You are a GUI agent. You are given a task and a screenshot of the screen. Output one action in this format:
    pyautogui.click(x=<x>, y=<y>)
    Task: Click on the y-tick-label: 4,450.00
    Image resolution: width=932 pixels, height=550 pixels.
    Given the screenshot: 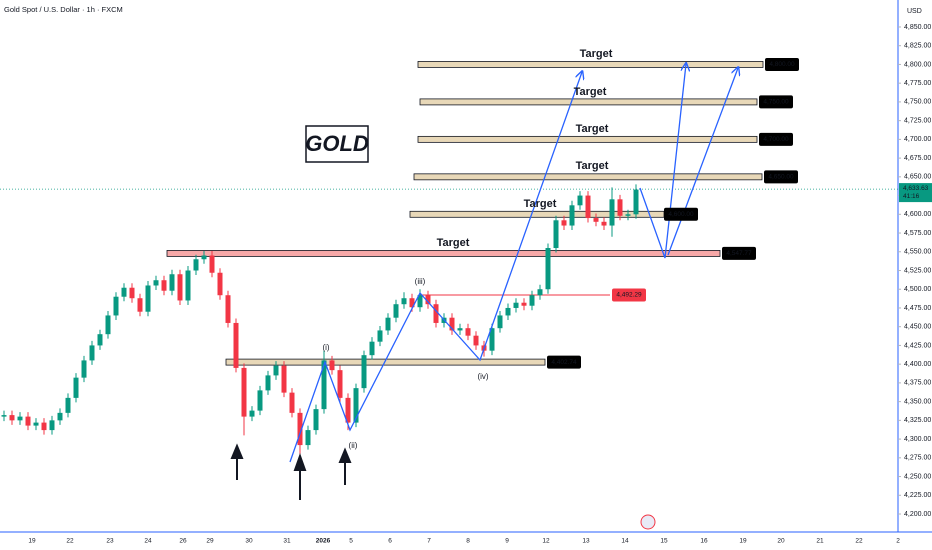 What is the action you would take?
    pyautogui.click(x=917, y=327)
    